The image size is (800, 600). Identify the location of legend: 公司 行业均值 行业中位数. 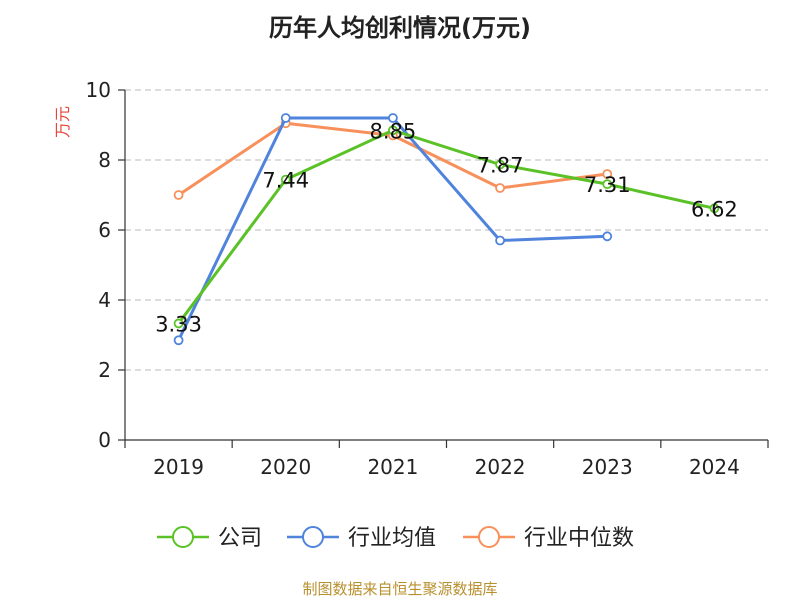
(395, 538).